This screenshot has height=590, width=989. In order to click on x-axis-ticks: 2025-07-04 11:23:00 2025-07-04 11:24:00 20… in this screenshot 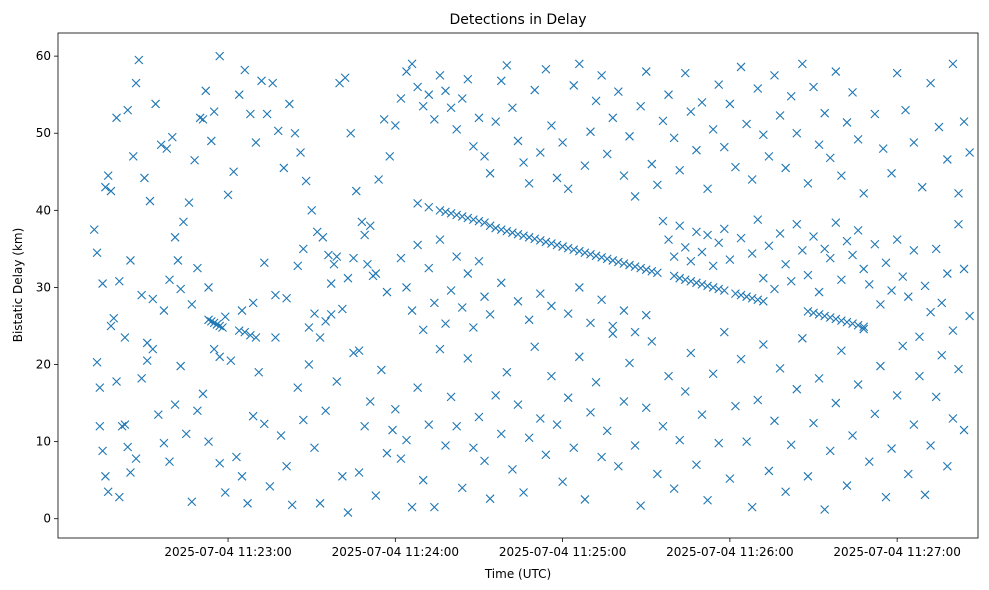, I will do `click(562, 548)`.